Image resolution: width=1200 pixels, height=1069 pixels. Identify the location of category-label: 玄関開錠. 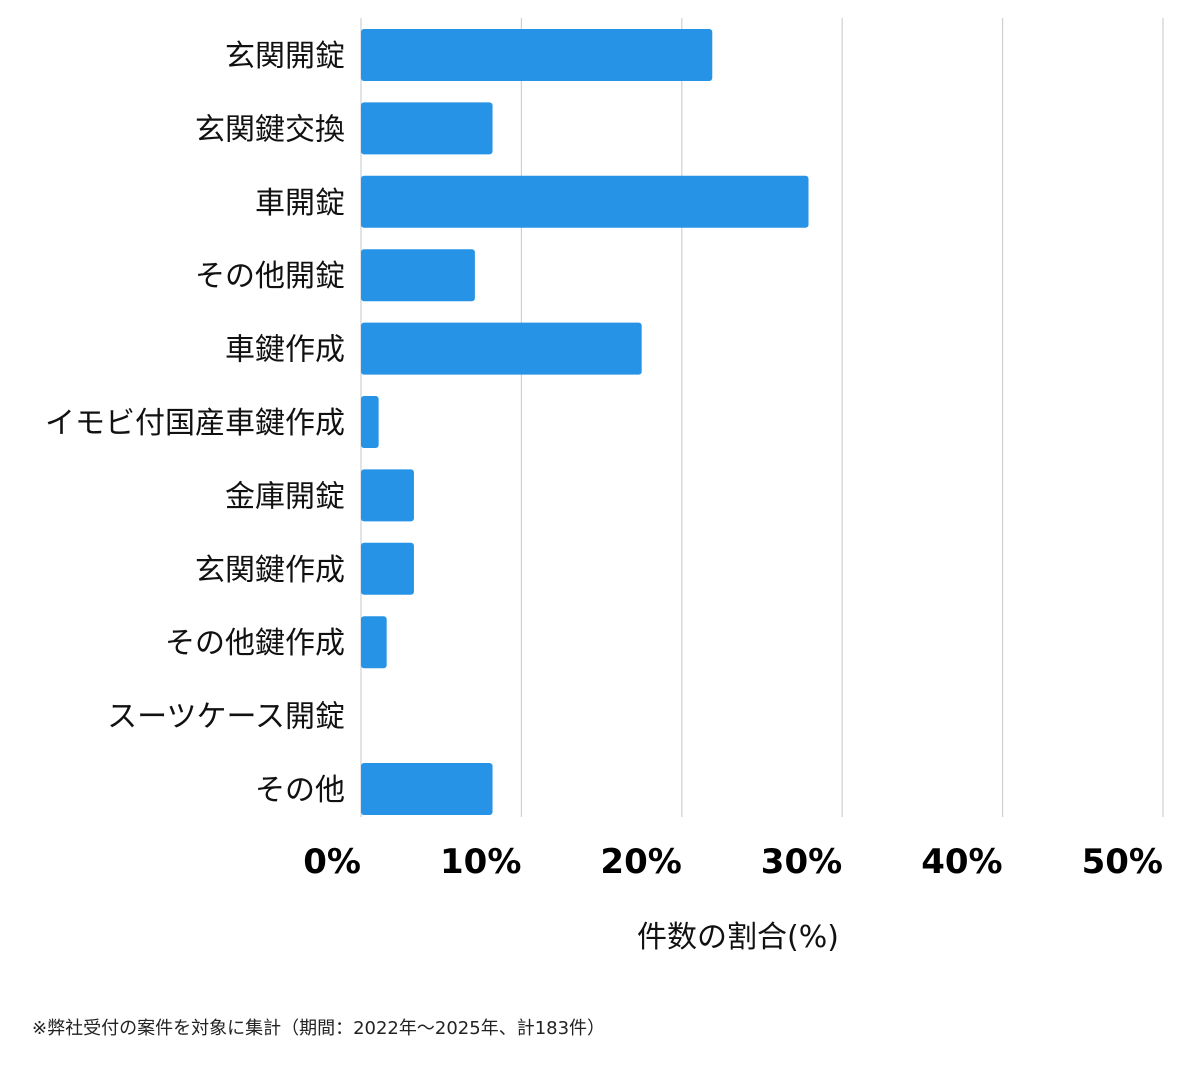
(285, 56).